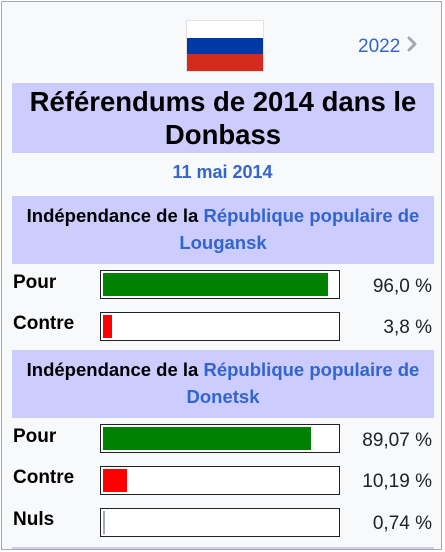 The height and width of the screenshot is (552, 445). What do you see at coordinates (34, 519) in the screenshot?
I see `row-label-nuls: Nuls` at bounding box center [34, 519].